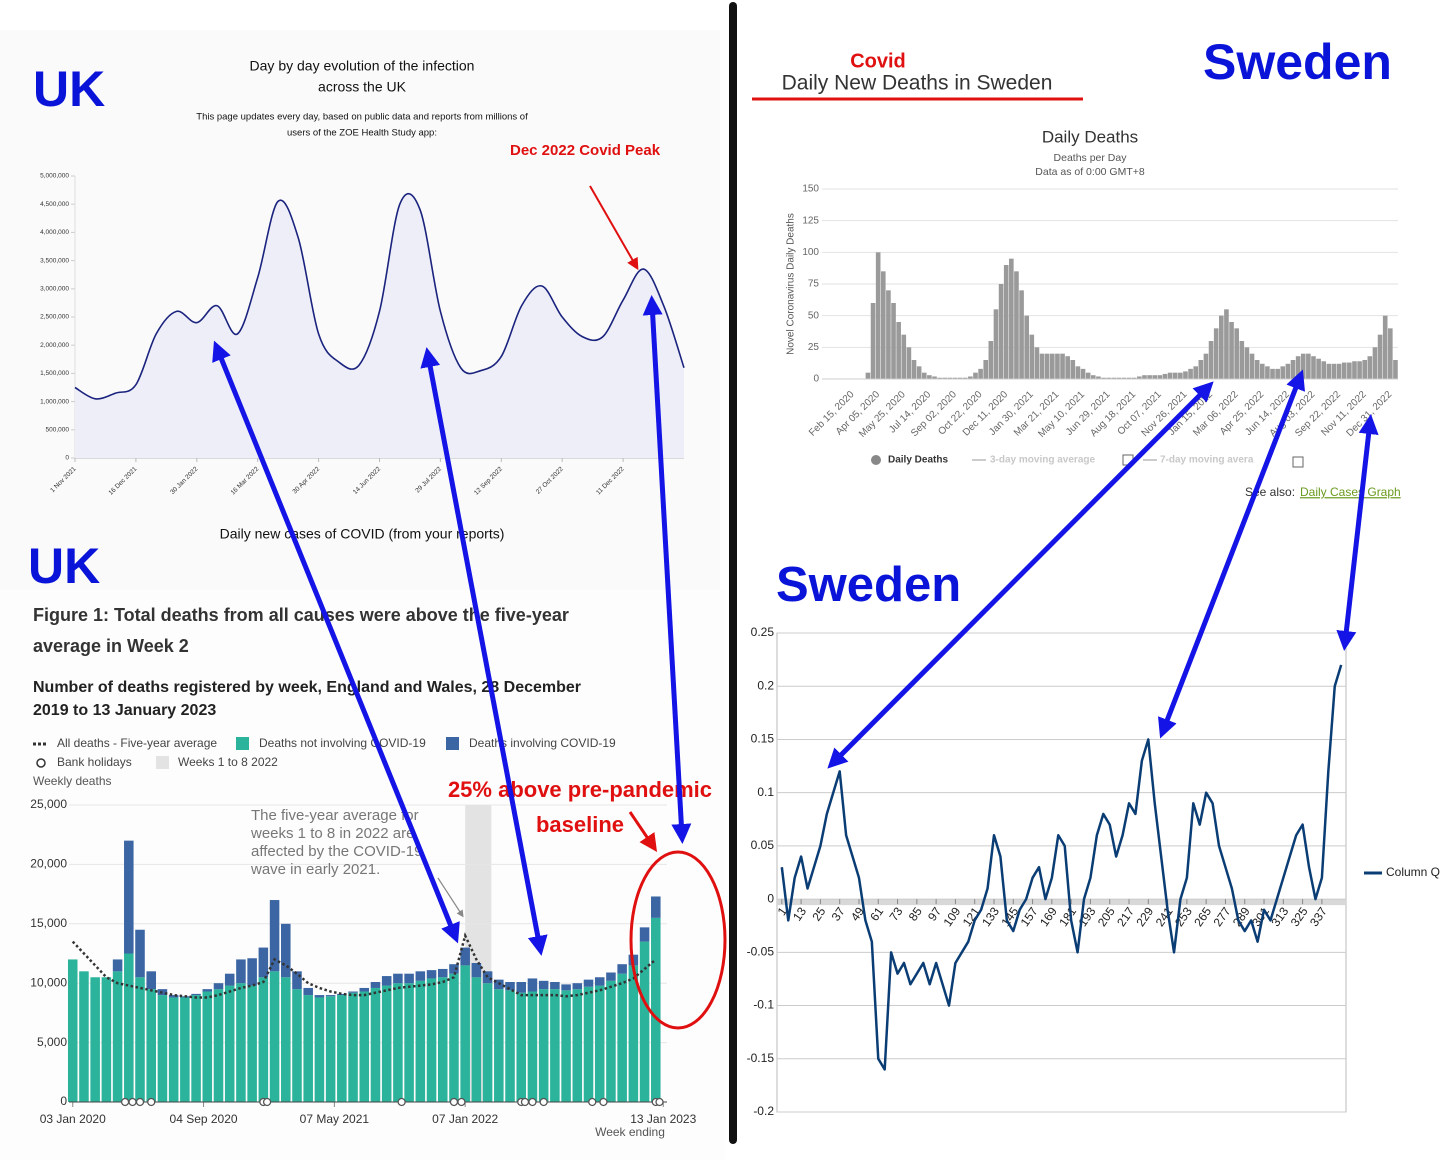 This screenshot has height=1165, width=1456. What do you see at coordinates (1350, 492) in the screenshot?
I see `link: Daily Cases Graph` at bounding box center [1350, 492].